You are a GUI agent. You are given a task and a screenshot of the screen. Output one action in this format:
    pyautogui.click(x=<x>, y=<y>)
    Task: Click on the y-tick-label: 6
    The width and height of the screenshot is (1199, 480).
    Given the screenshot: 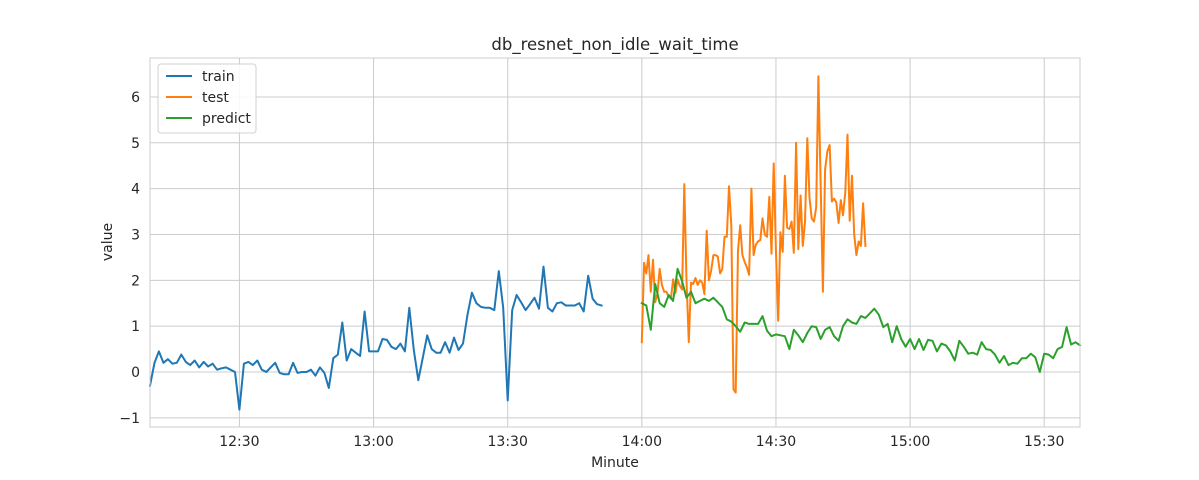 What is the action you would take?
    pyautogui.click(x=135, y=98)
    